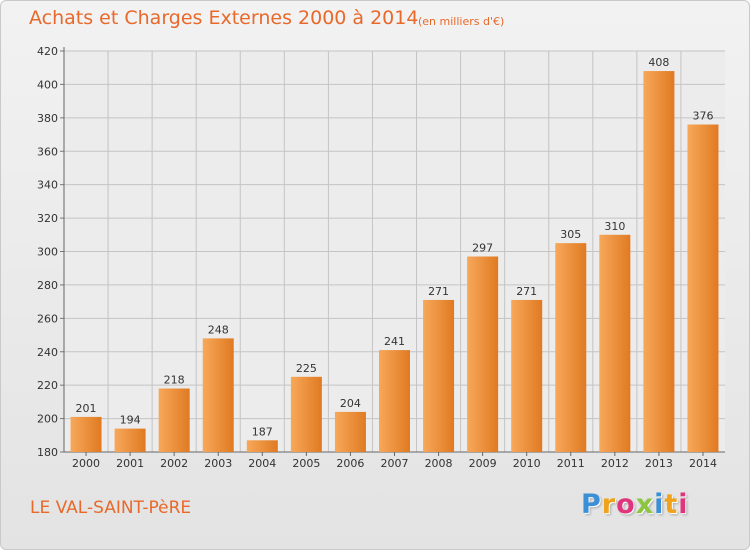 The height and width of the screenshot is (550, 750). What do you see at coordinates (111, 508) in the screenshot?
I see `place-name: LE VAL-SAINT-PèRE` at bounding box center [111, 508].